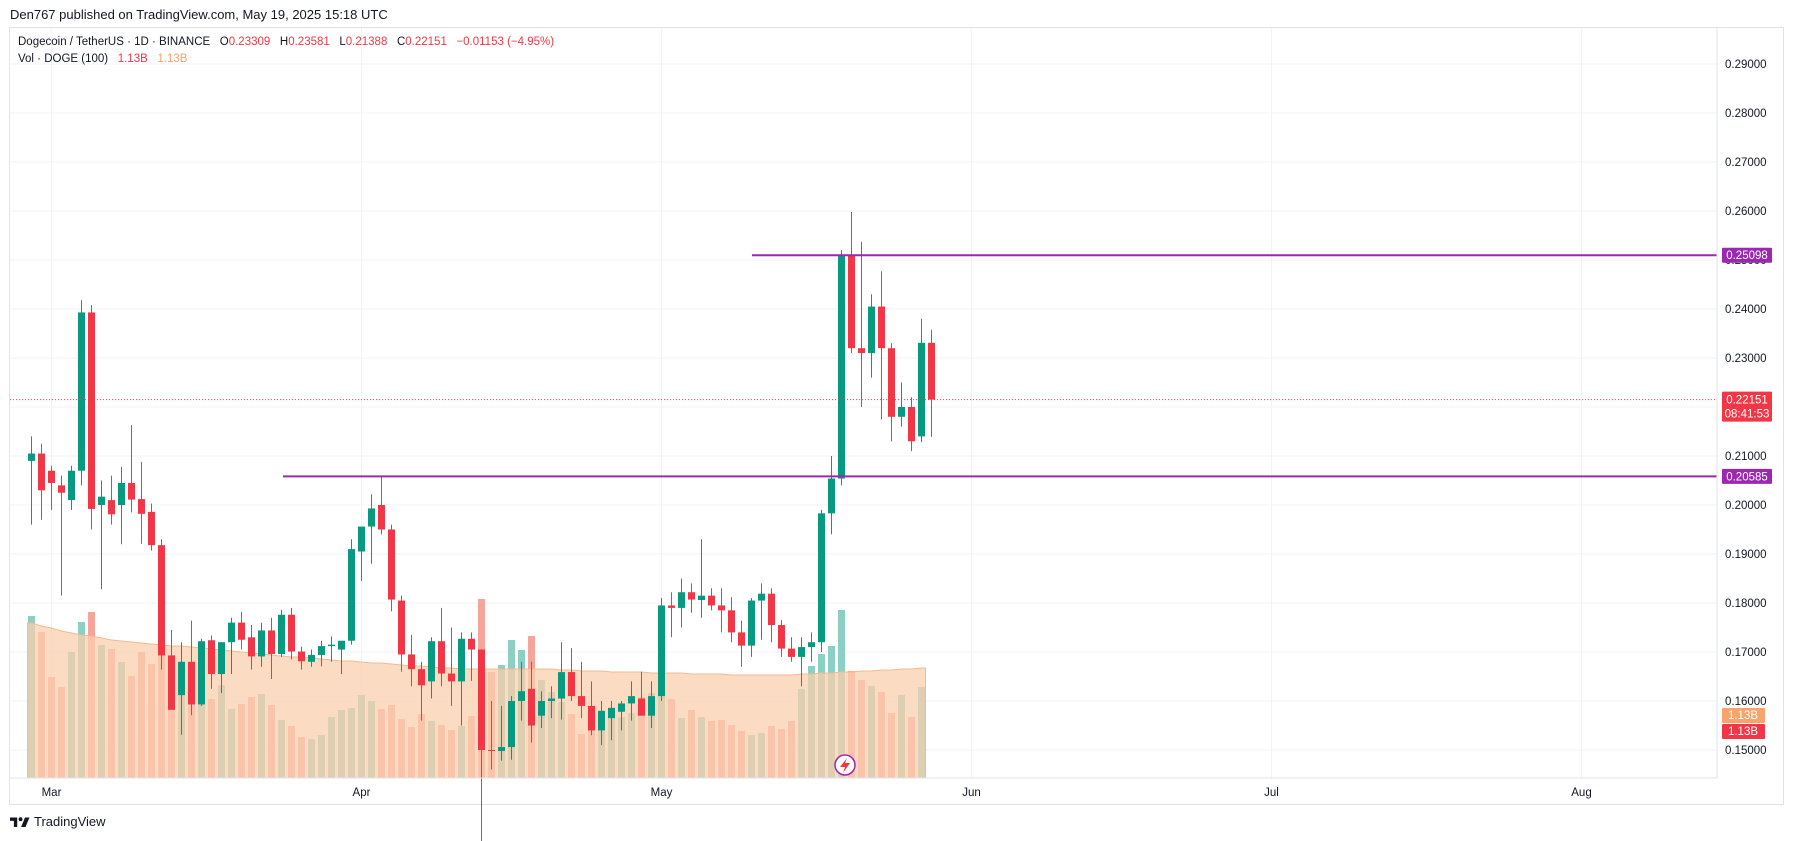  I want to click on y-tick-label: 0.18000, so click(1746, 604).